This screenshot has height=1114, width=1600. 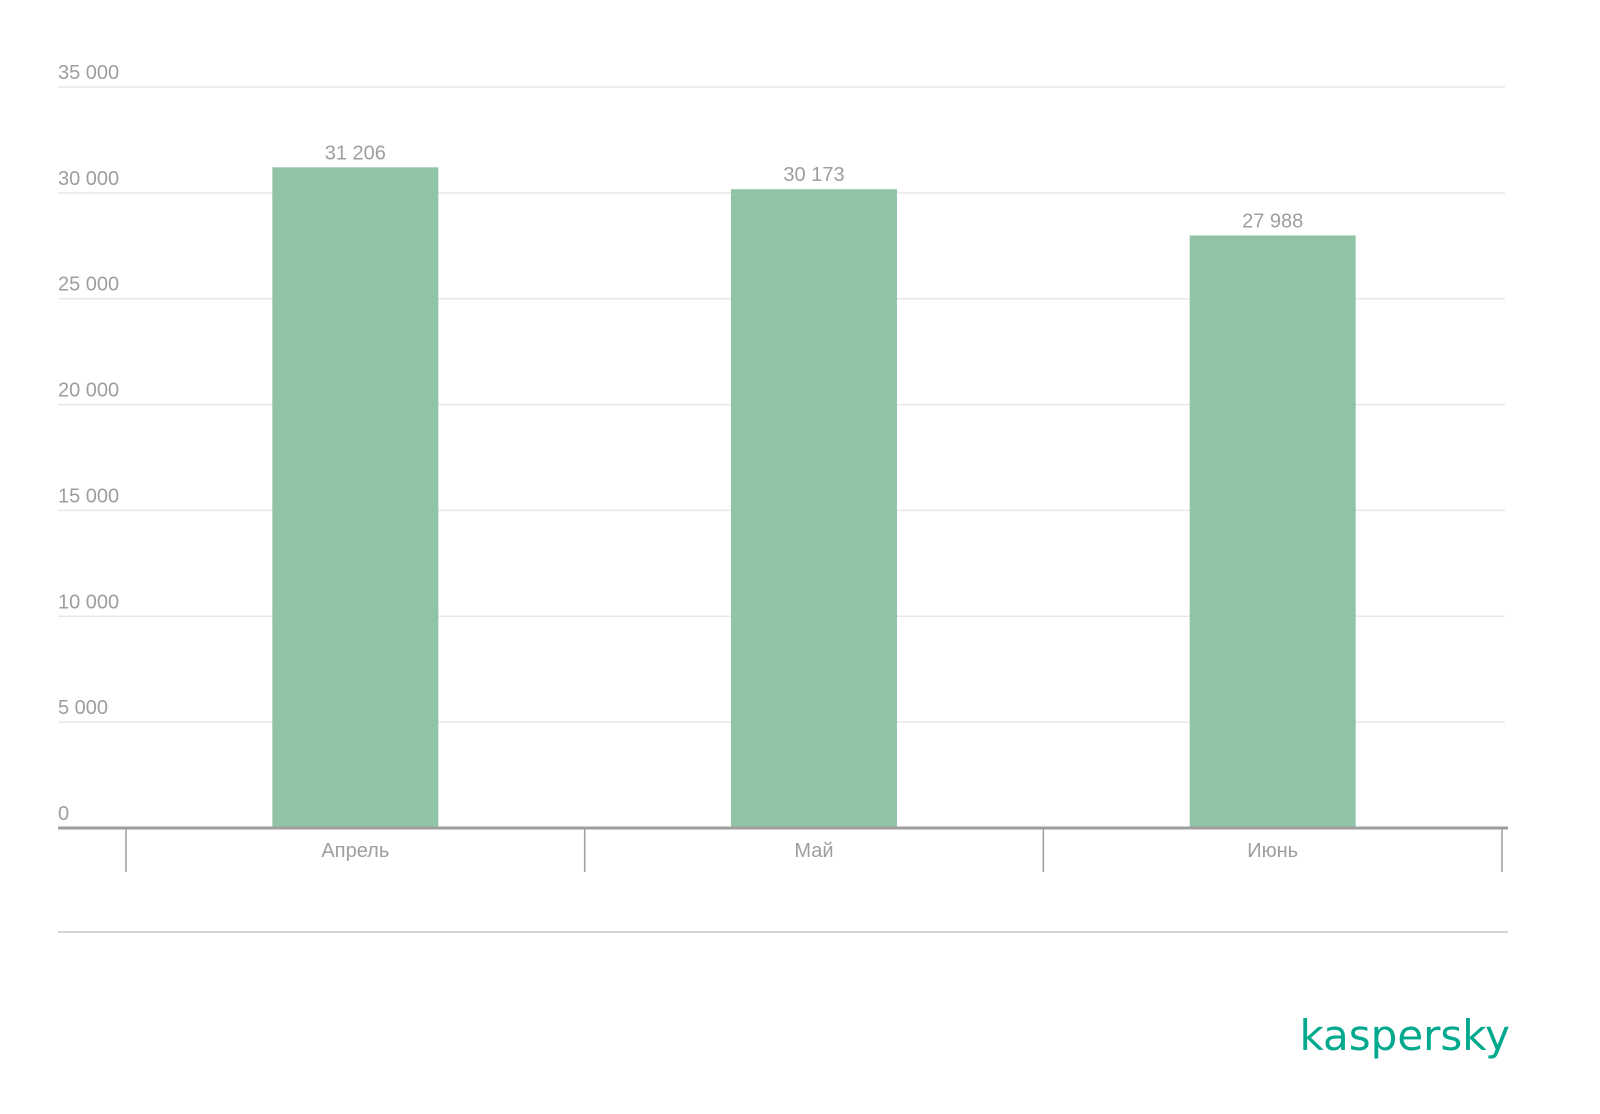 I want to click on logo: kaspersky, so click(x=1404, y=1035).